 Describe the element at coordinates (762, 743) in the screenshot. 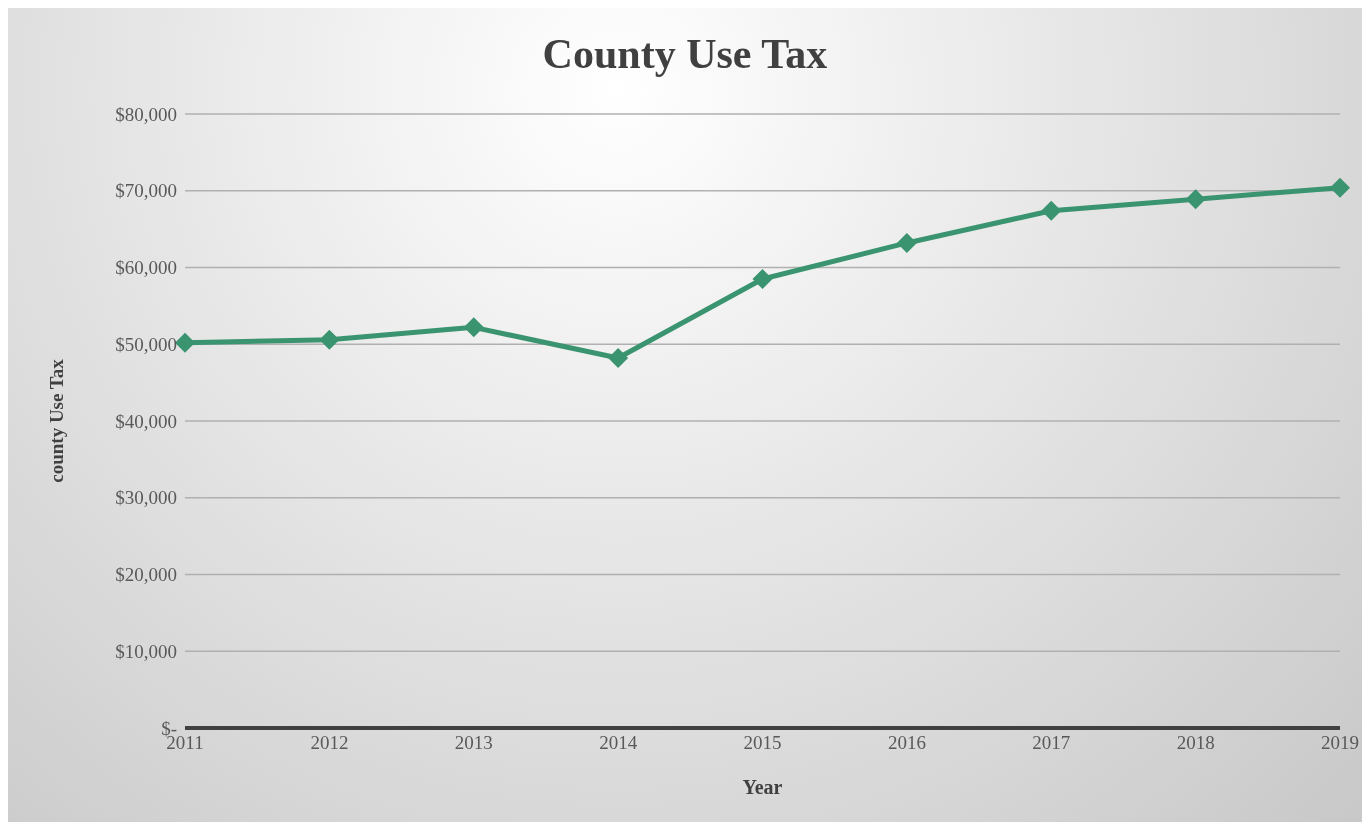

I see `x-tick-label: 2015` at that location.